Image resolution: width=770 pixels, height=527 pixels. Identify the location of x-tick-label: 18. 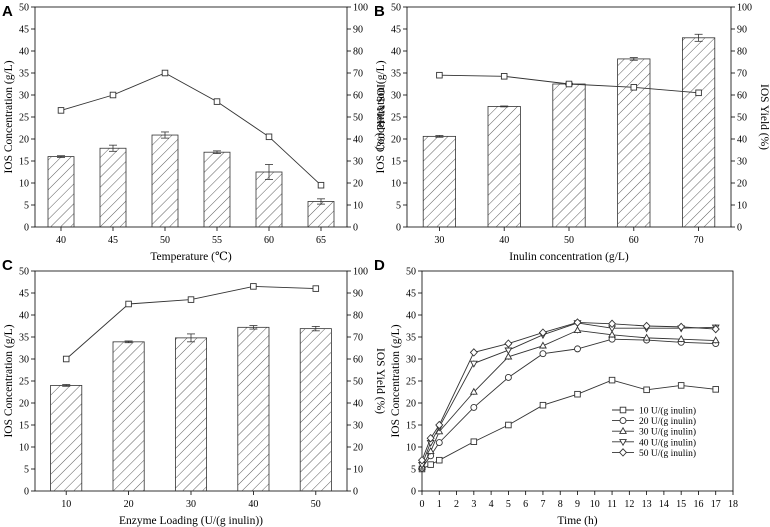
(733, 504).